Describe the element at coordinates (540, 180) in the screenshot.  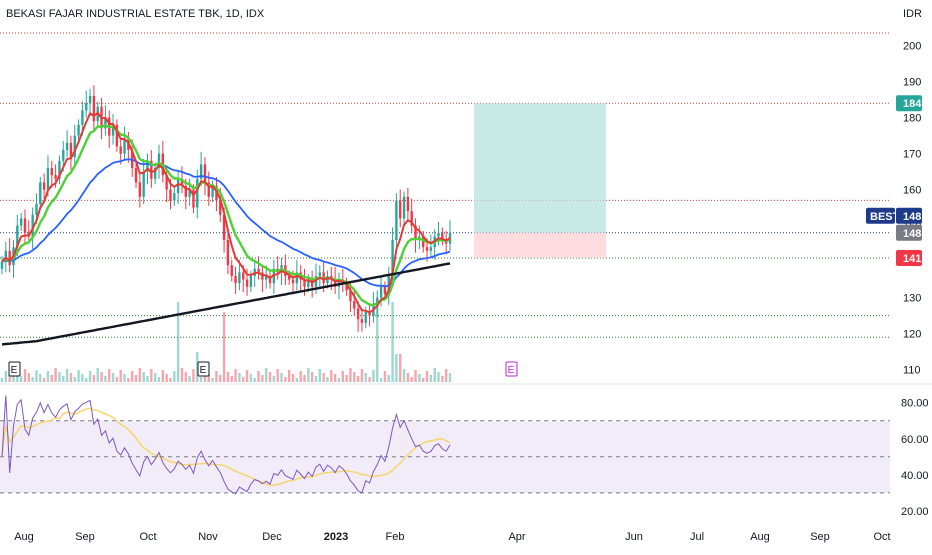
I see `position-tool` at that location.